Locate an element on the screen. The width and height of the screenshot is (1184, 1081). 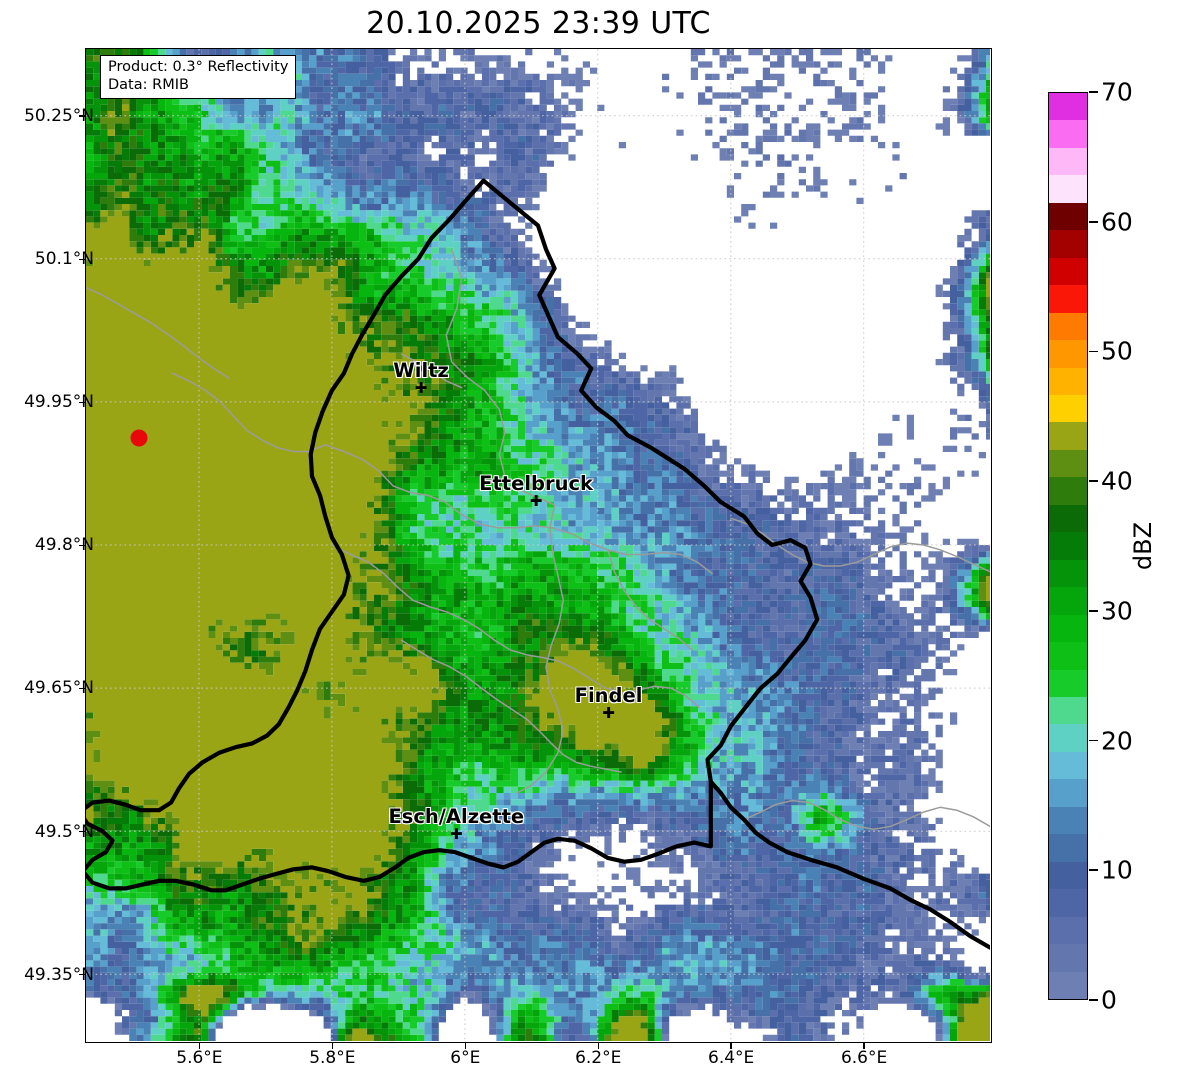
data-source-line: Data: RMIB is located at coordinates (148, 84).